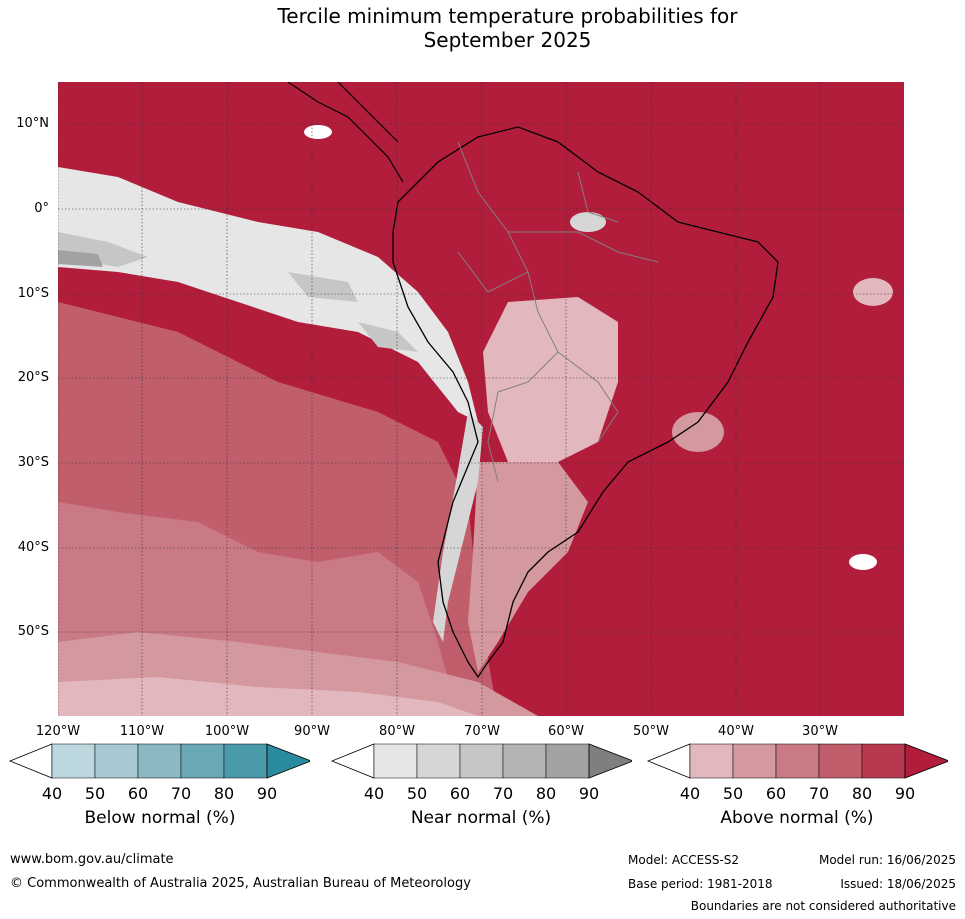  What do you see at coordinates (700, 884) in the screenshot?
I see `footer-base-period: Base period: 1981-2018` at bounding box center [700, 884].